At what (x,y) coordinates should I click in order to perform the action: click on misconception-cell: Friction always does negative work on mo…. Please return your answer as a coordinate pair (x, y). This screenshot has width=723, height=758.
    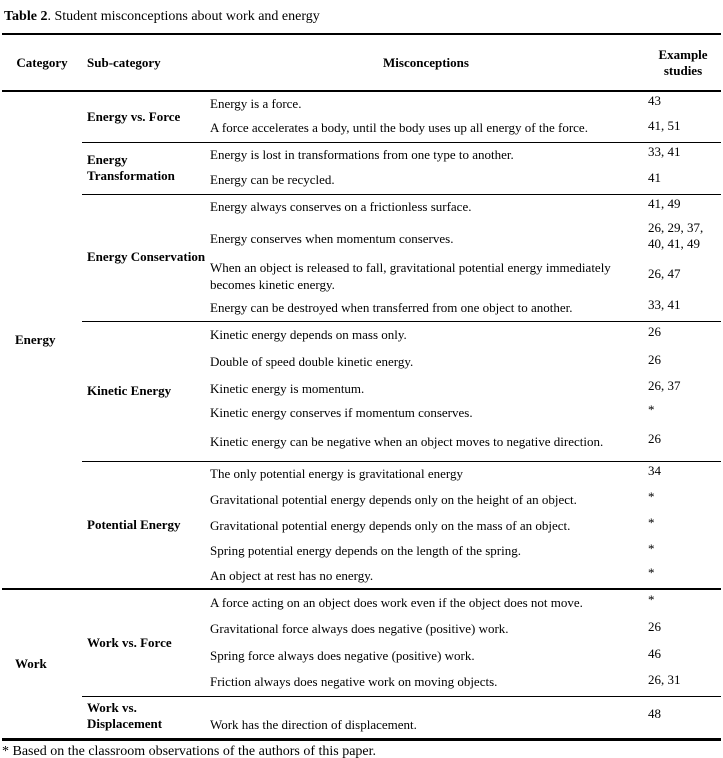
    Looking at the image, I should click on (354, 682).